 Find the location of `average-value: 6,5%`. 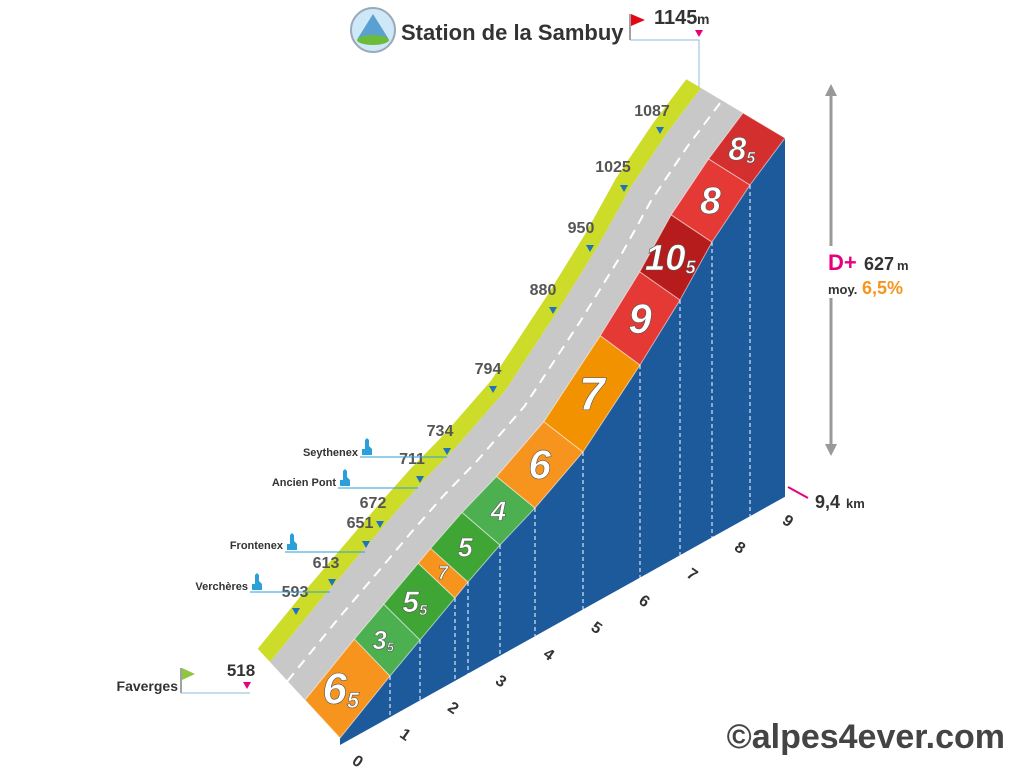

average-value: 6,5% is located at coordinates (882, 288).